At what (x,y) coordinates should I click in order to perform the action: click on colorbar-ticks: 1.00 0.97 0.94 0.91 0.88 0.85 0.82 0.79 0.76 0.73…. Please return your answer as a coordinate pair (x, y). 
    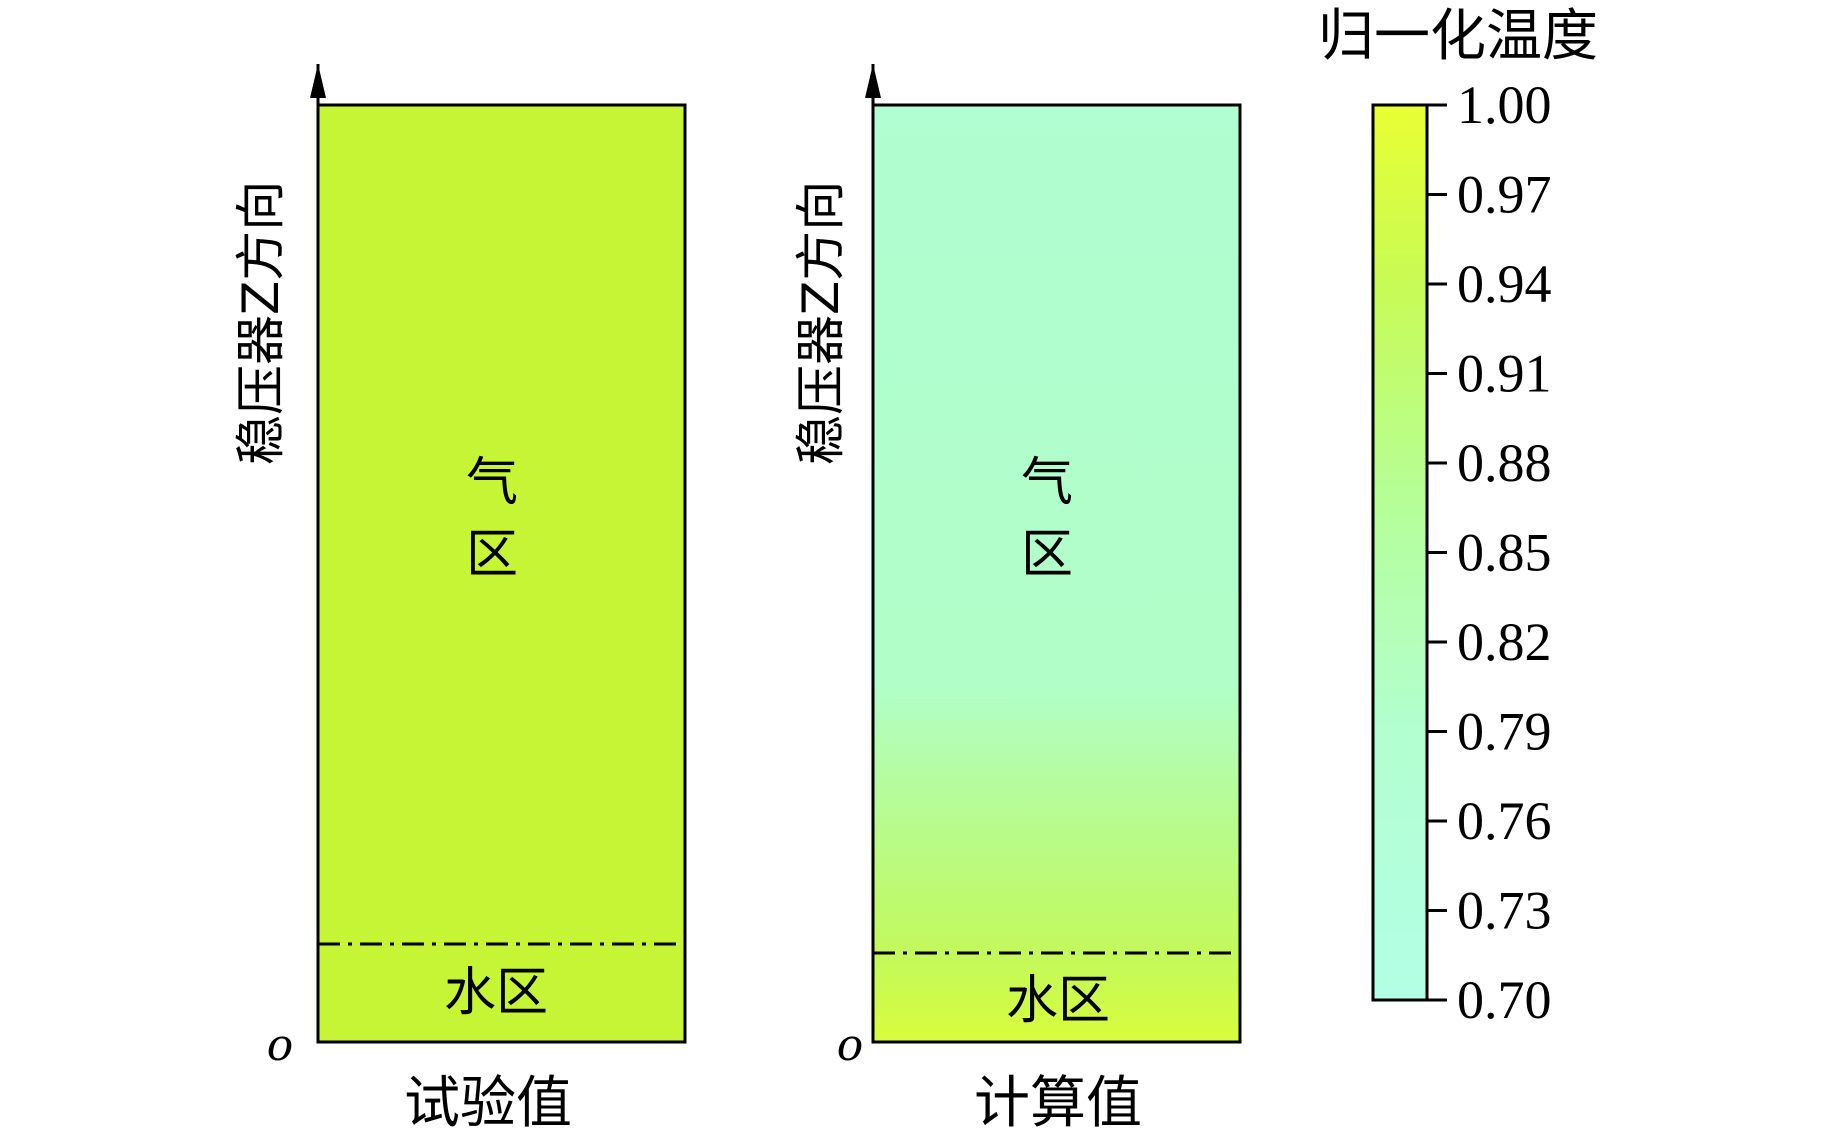
    Looking at the image, I should click on (1489, 552).